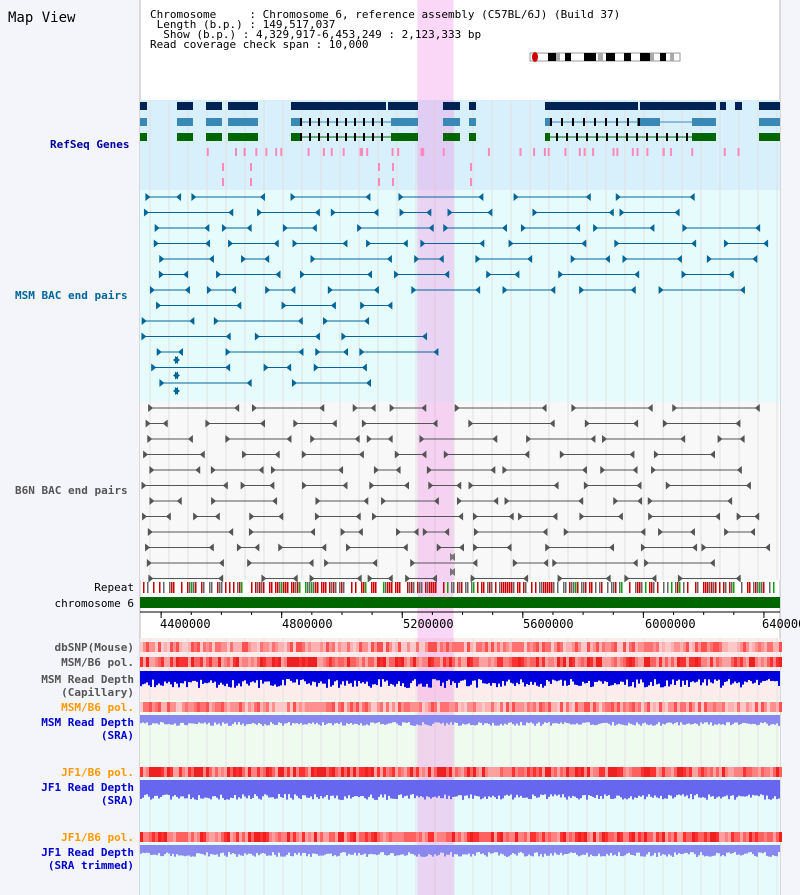 The width and height of the screenshot is (800, 895). I want to click on right-margin, so click(790, 447).